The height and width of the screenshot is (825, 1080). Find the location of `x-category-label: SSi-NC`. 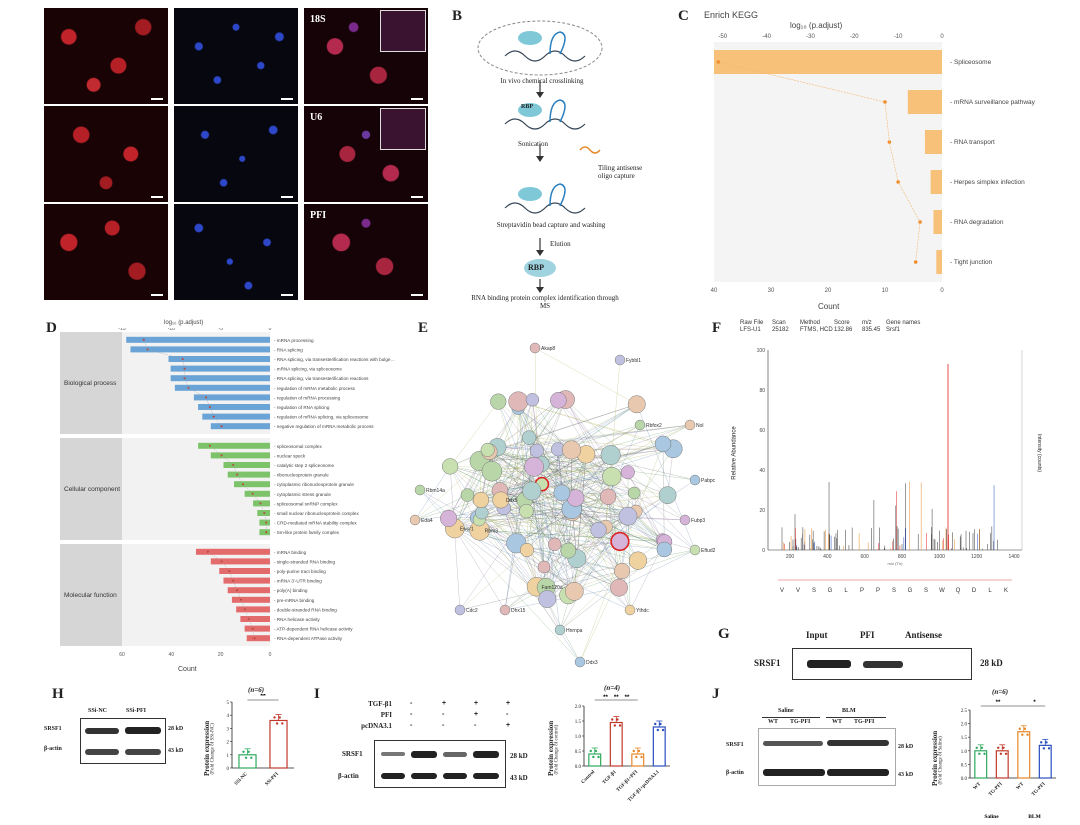

x-category-label: SSi-NC is located at coordinates (241, 779).